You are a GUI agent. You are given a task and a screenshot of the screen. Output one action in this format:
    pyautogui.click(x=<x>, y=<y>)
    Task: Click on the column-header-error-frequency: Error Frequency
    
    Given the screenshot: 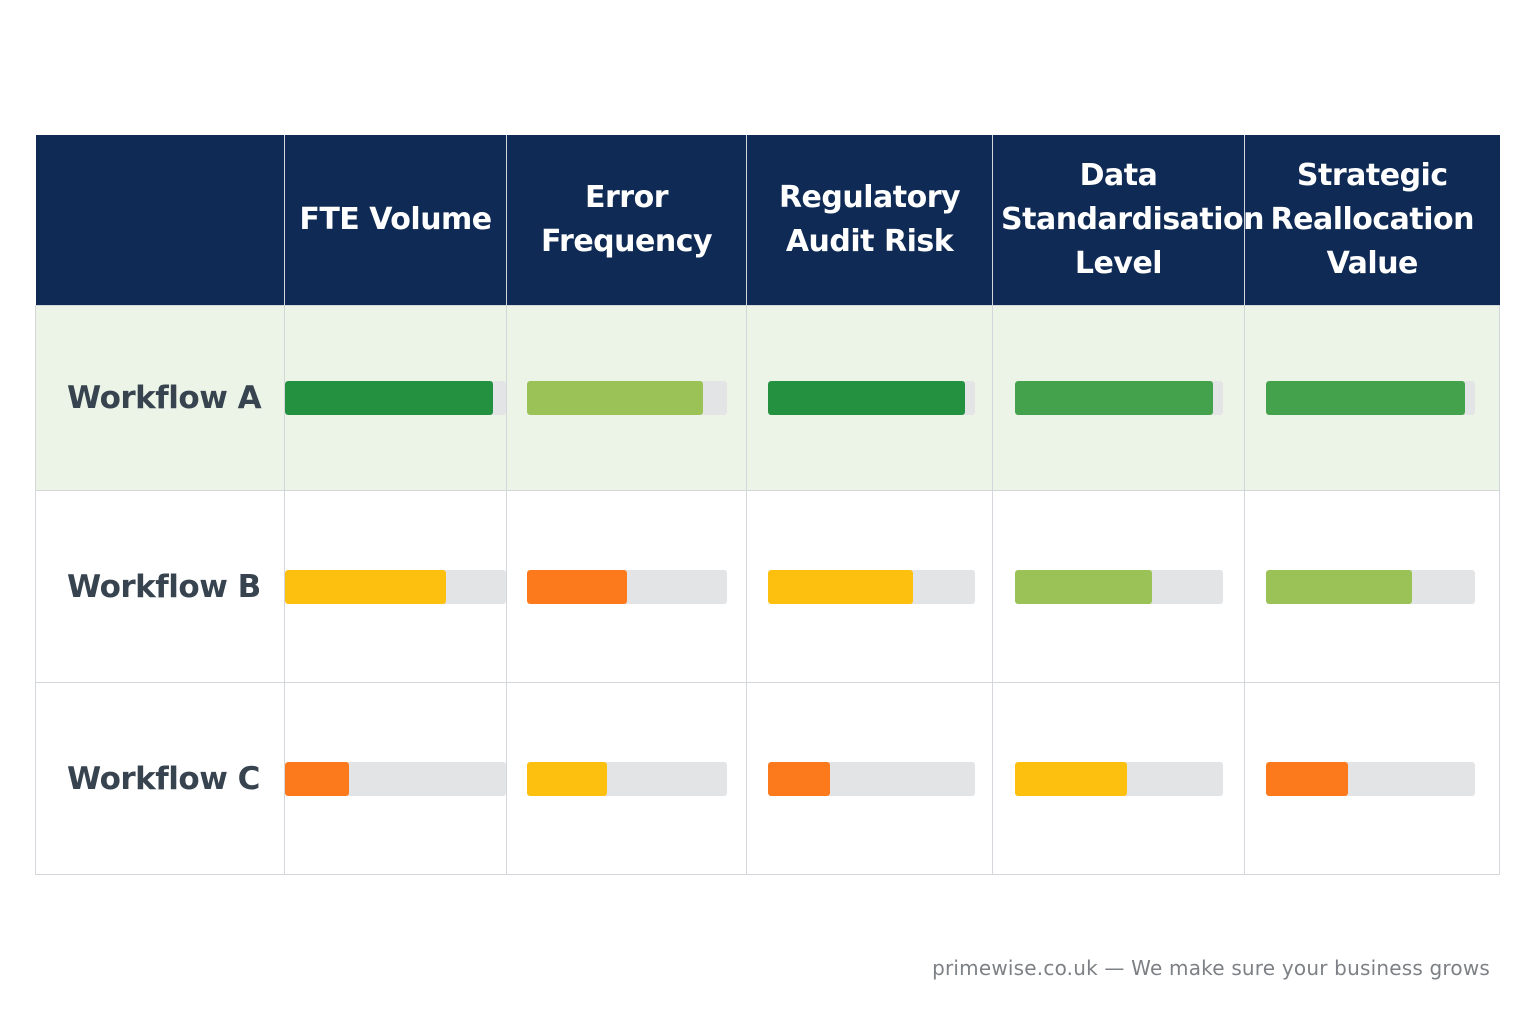 What is the action you would take?
    pyautogui.click(x=626, y=220)
    